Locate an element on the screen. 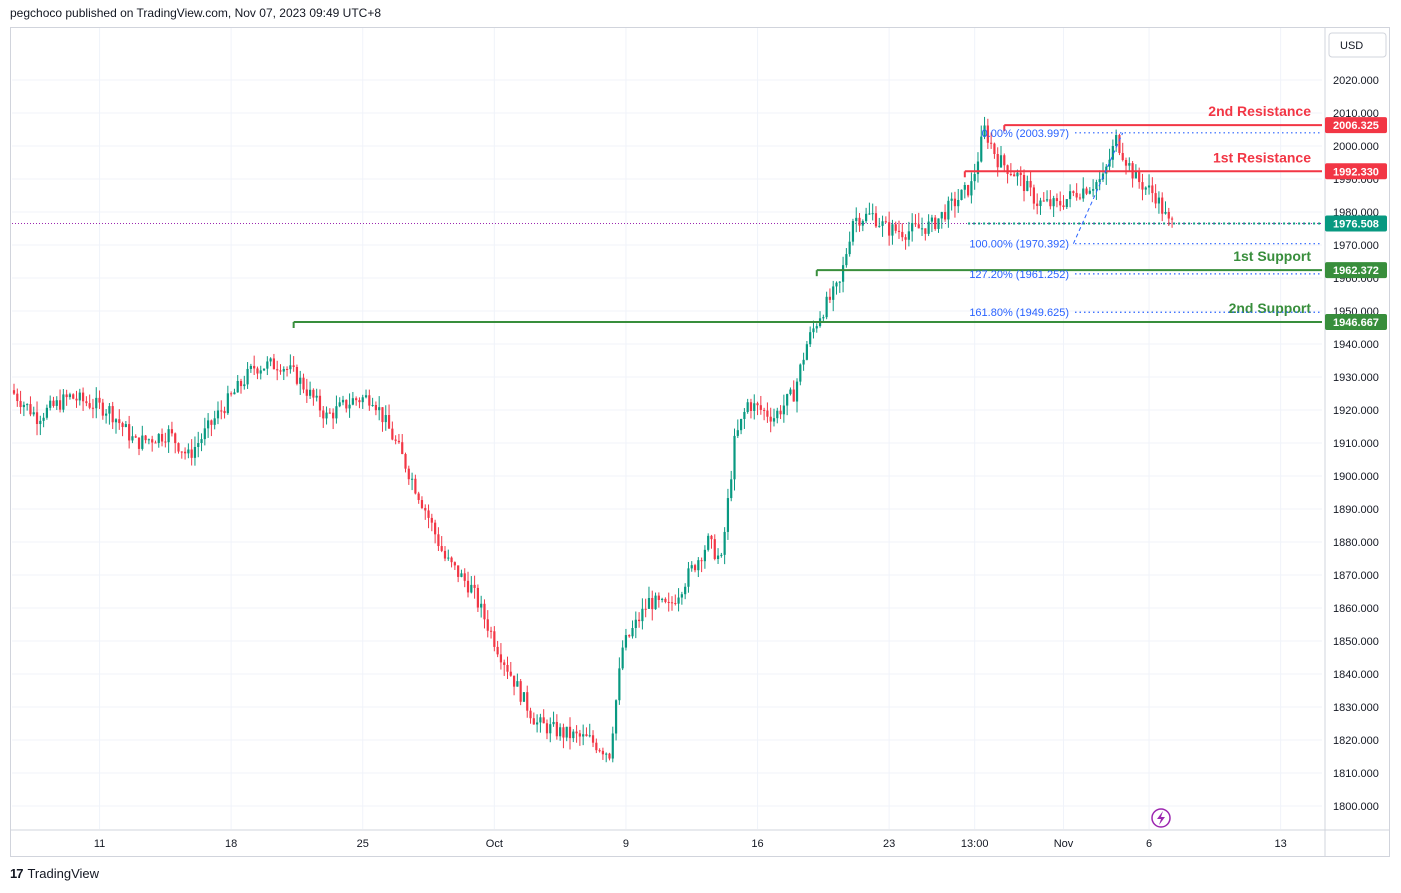 This screenshot has width=1401, height=893. fib-level-label: 161.80% (1949.625) is located at coordinates (1019, 313).